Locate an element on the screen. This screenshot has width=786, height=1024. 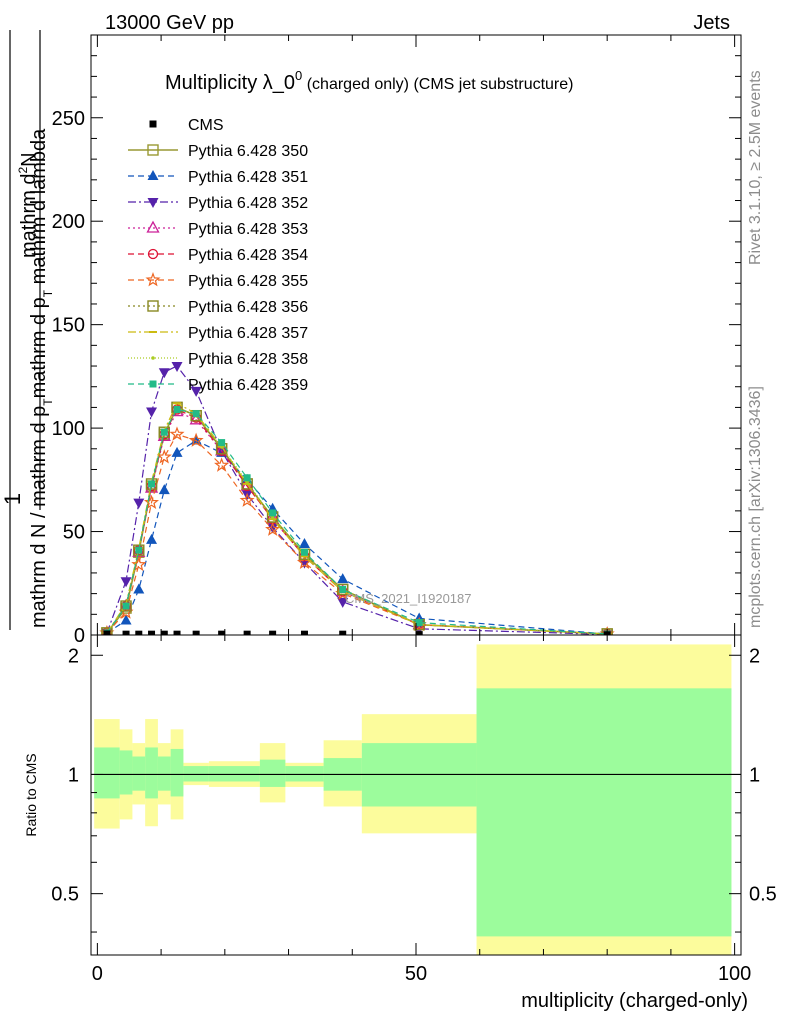
title-main: Multiplicity λ_0 is located at coordinates (230, 83).